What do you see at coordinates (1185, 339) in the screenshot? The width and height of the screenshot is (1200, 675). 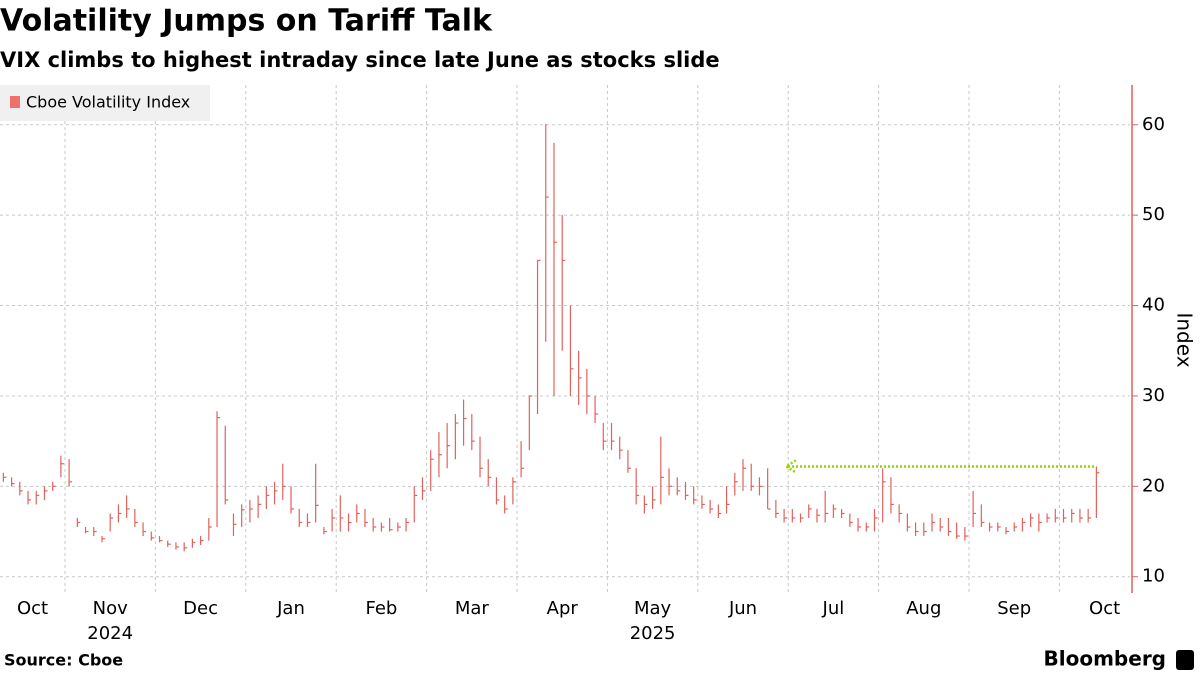 I see `y-axis-label: Index` at bounding box center [1185, 339].